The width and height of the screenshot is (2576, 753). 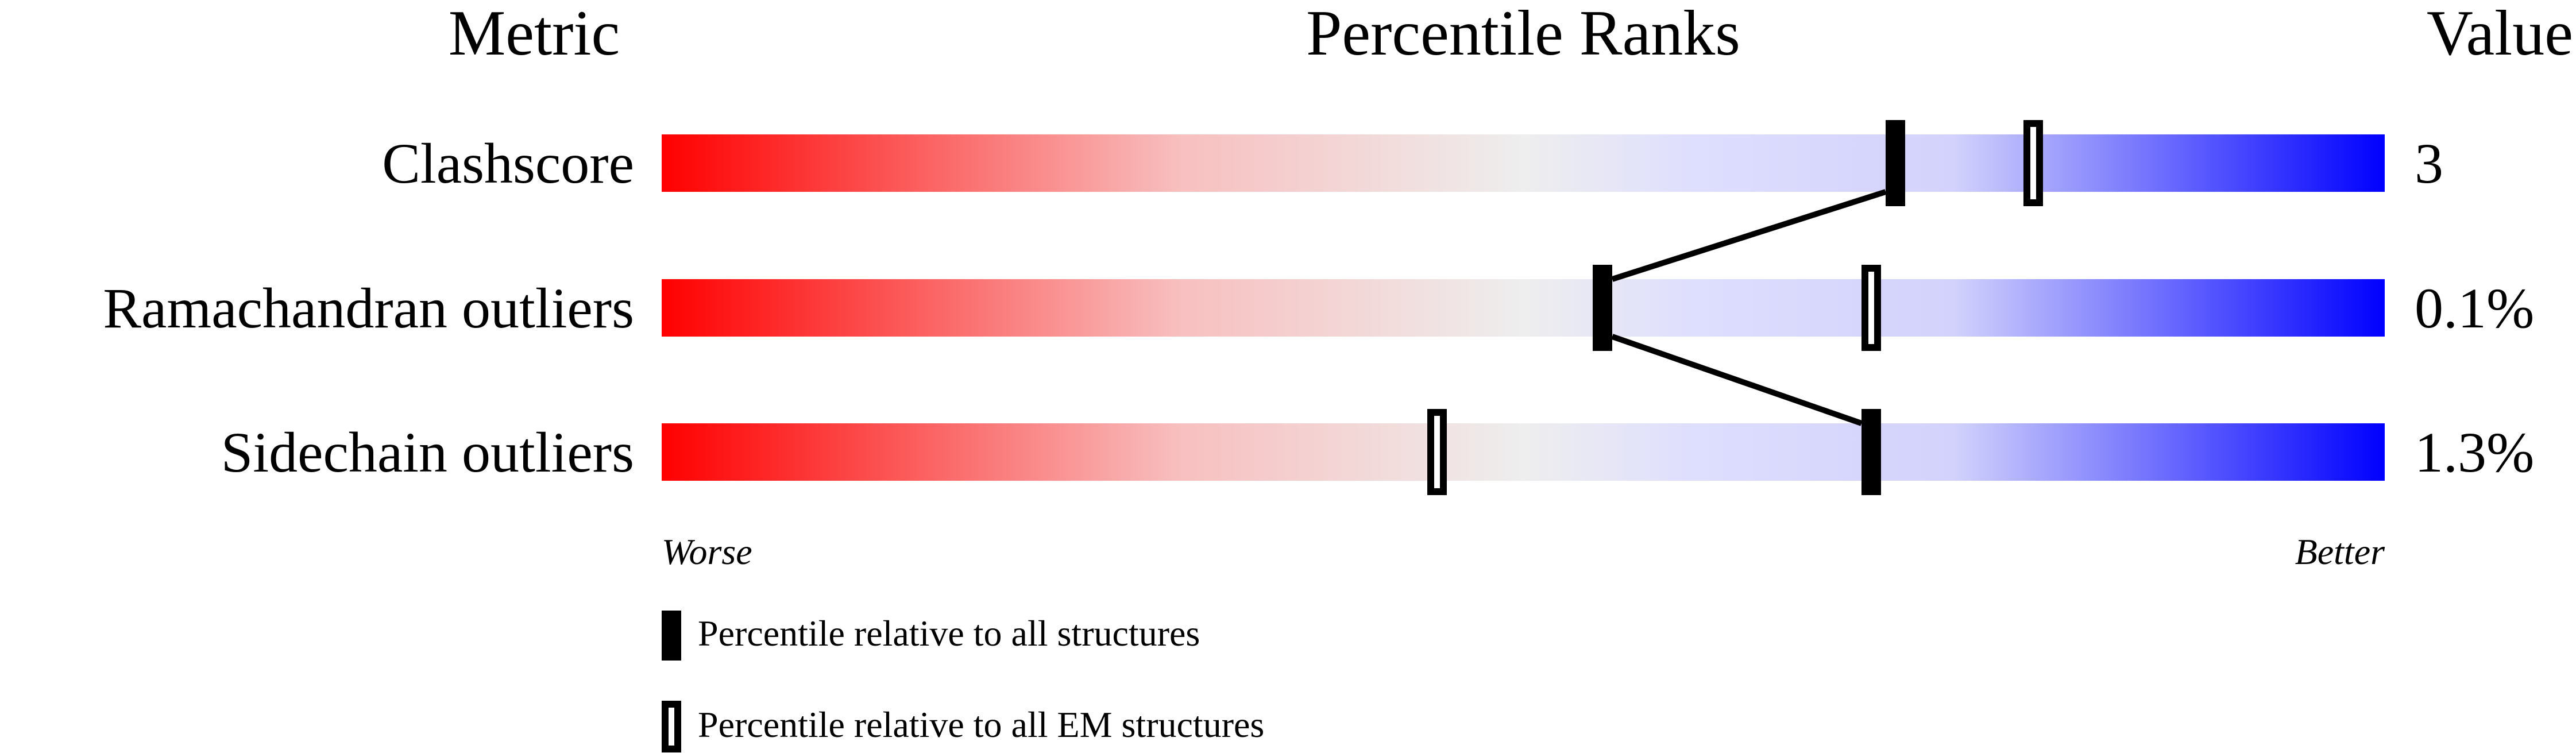 What do you see at coordinates (2500, 34) in the screenshot?
I see `header-value: Value` at bounding box center [2500, 34].